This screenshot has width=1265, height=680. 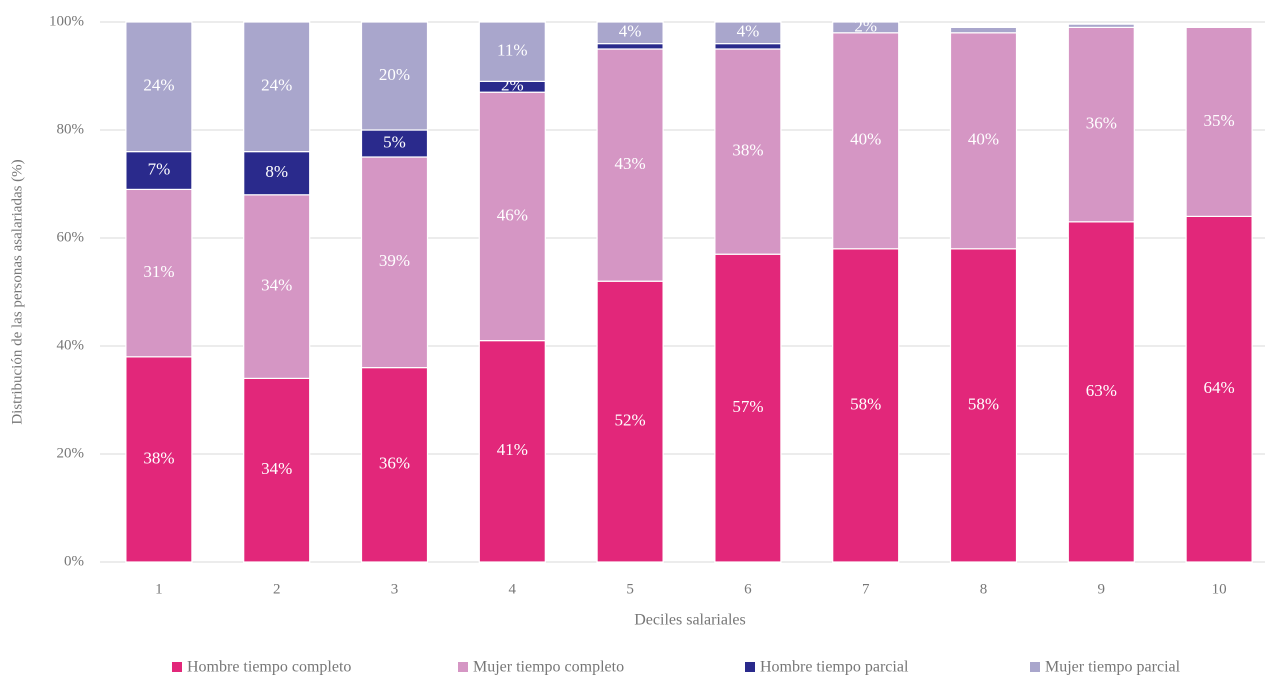 What do you see at coordinates (513, 589) in the screenshot?
I see `x-tick-label: 4` at bounding box center [513, 589].